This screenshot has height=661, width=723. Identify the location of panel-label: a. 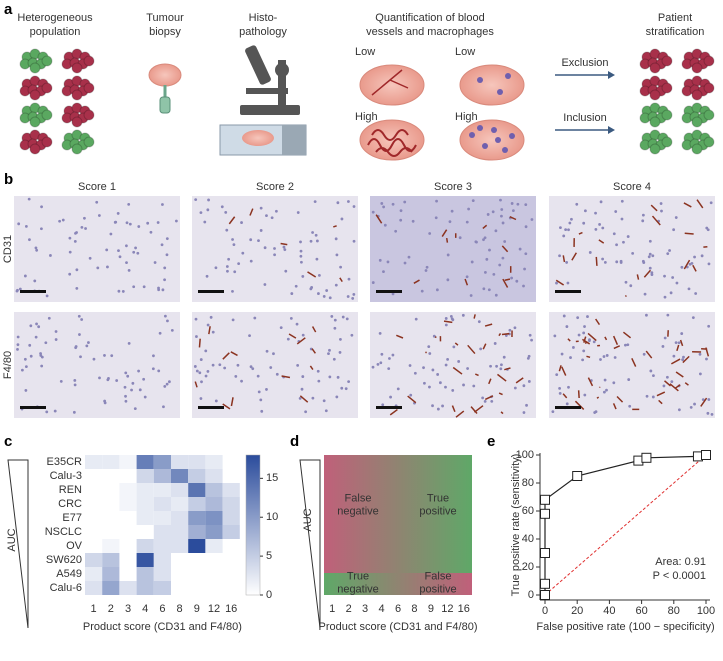
(8, 9).